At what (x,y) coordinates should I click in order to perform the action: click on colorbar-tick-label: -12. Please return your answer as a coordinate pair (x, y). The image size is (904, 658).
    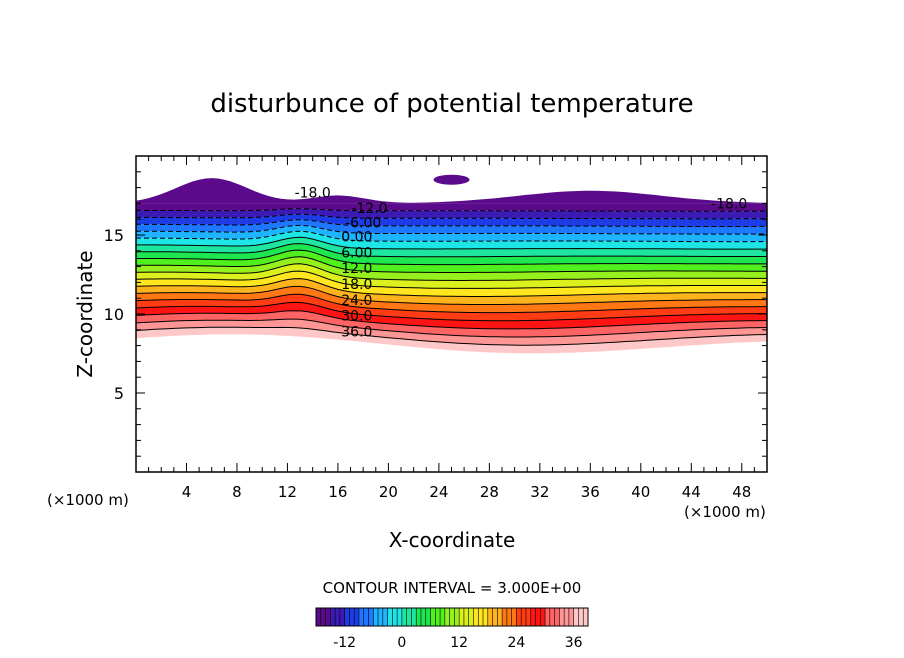
    Looking at the image, I should click on (344, 643).